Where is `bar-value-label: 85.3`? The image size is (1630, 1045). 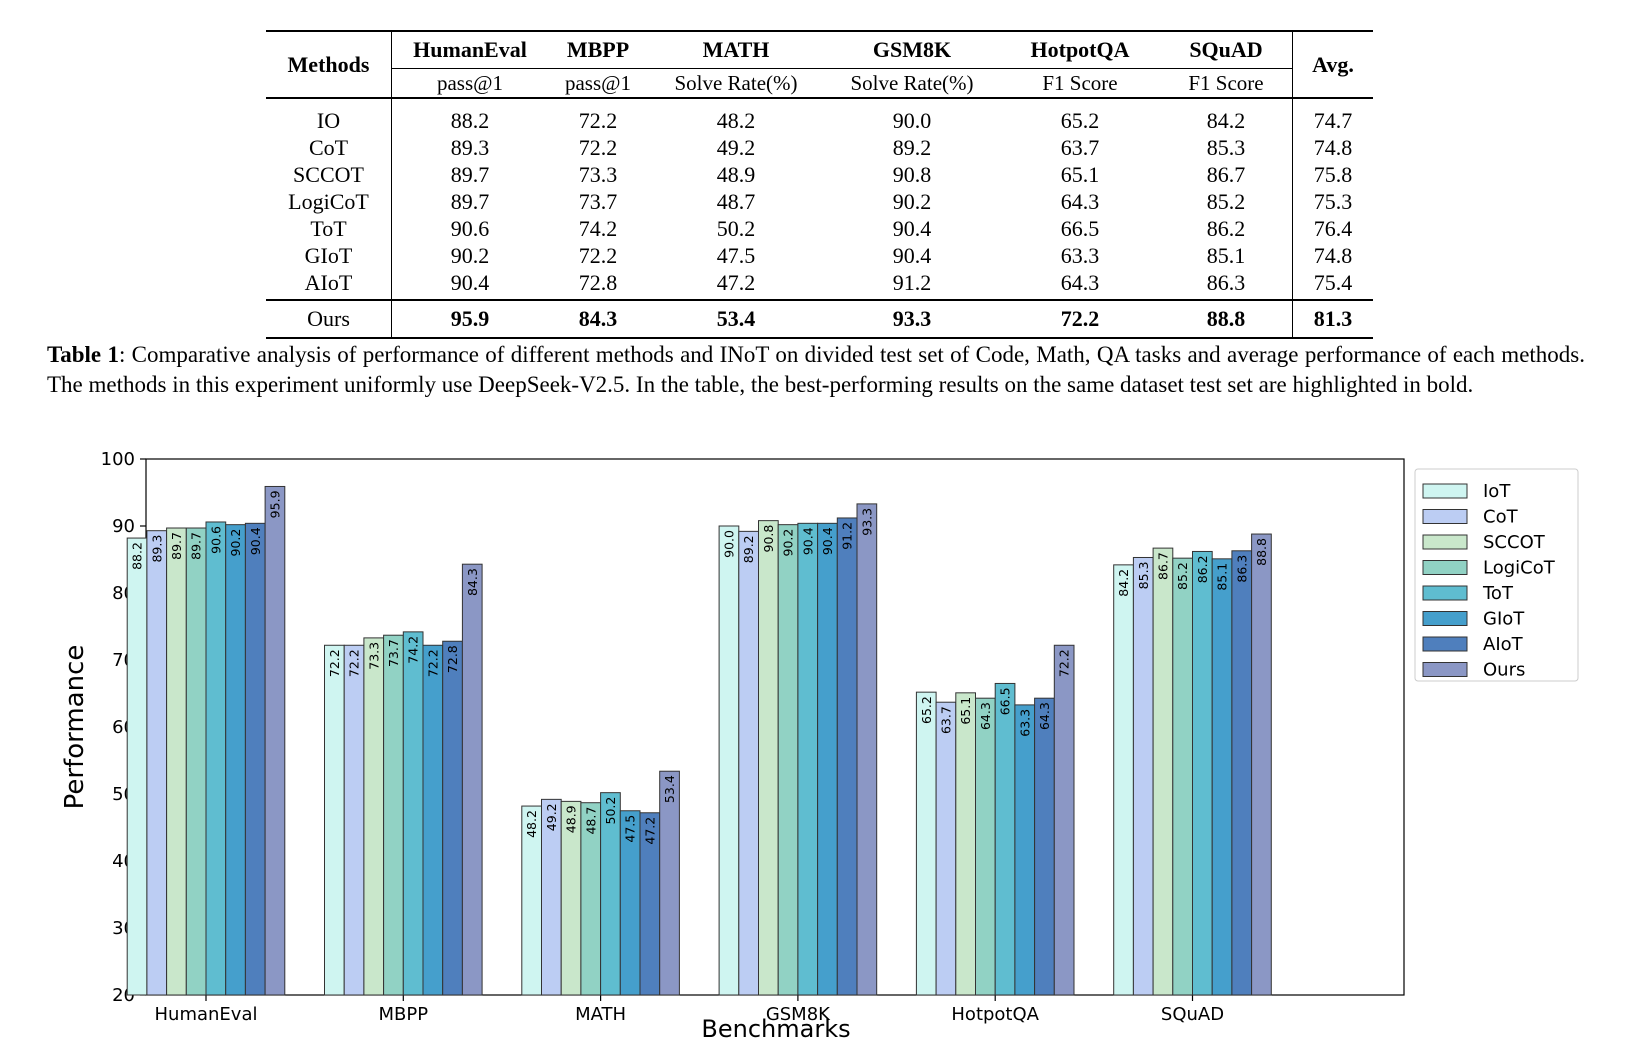 bar-value-label: 85.3 is located at coordinates (1143, 575).